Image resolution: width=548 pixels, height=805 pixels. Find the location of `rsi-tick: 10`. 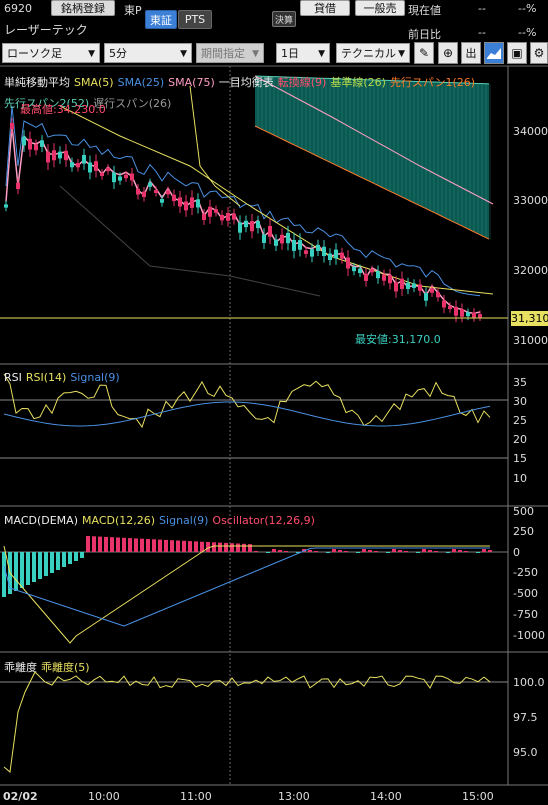

rsi-tick: 10 is located at coordinates (520, 478).